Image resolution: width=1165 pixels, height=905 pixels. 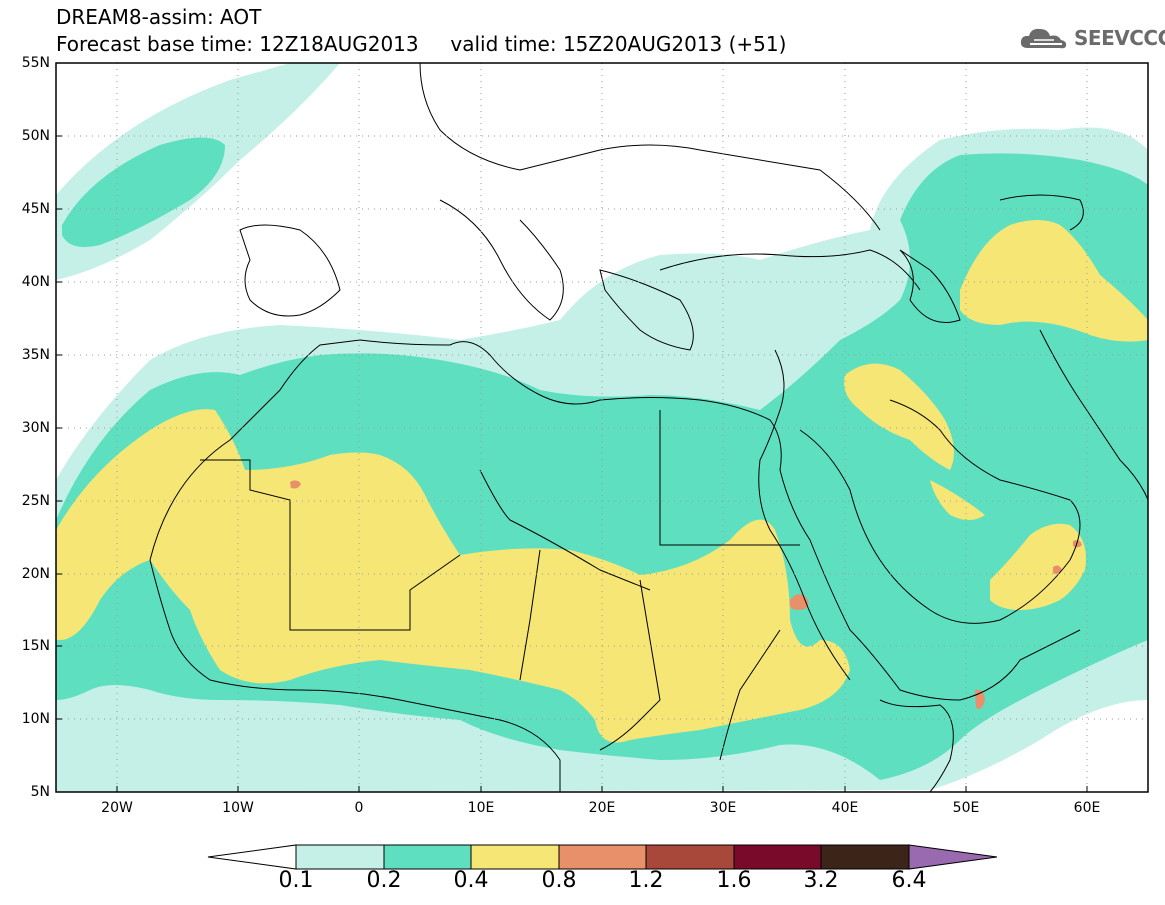 What do you see at coordinates (35, 646) in the screenshot?
I see `lat-label: 15N` at bounding box center [35, 646].